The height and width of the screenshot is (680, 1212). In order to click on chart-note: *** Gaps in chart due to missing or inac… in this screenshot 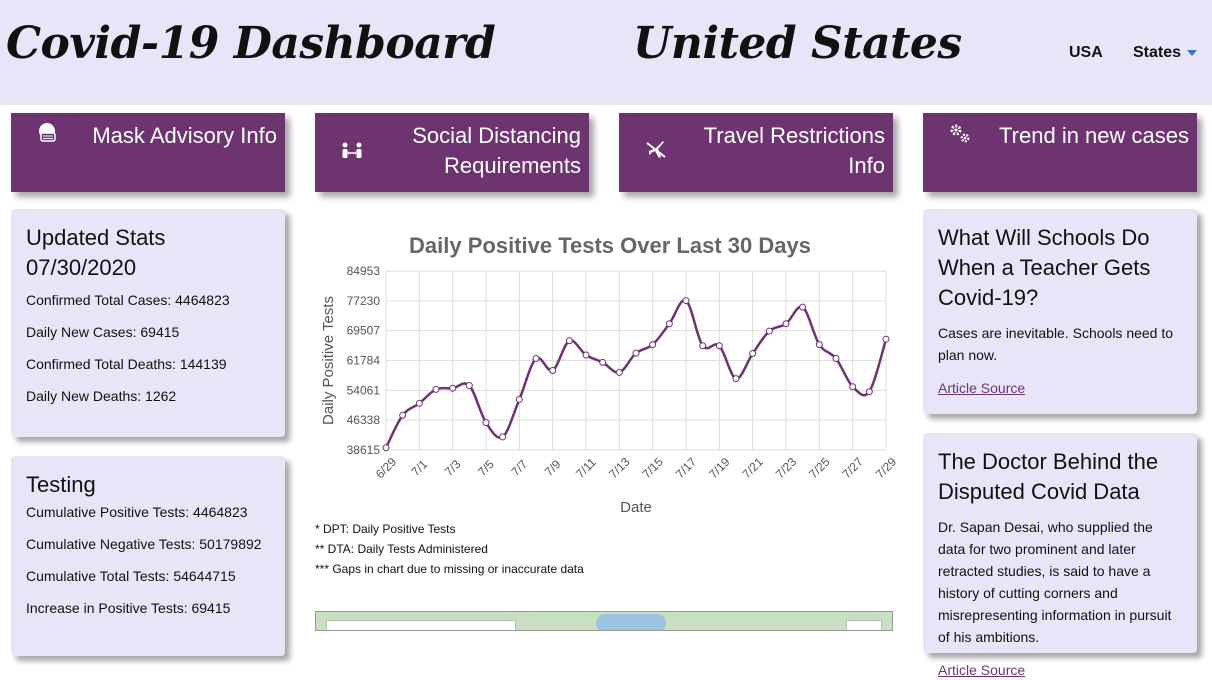, I will do `click(449, 569)`.